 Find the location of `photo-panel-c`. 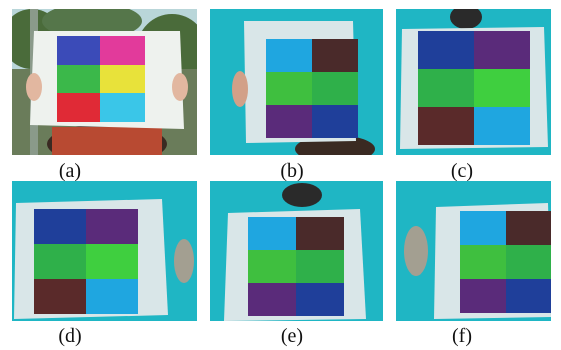

photo-panel-c is located at coordinates (473, 82).